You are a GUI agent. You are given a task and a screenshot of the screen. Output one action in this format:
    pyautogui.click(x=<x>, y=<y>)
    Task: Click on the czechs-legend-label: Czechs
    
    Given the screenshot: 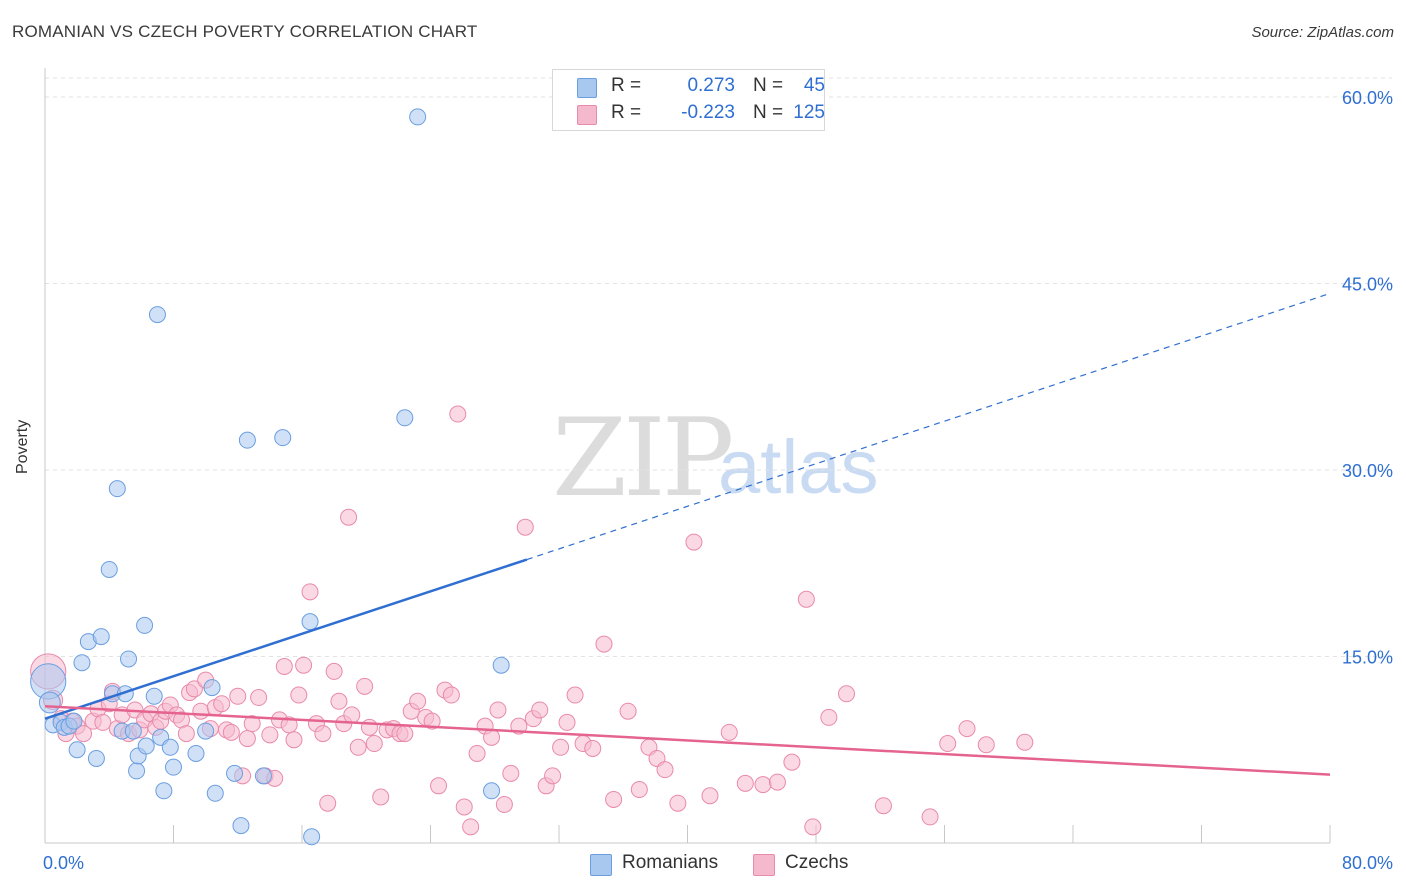 What is the action you would take?
    pyautogui.click(x=817, y=862)
    